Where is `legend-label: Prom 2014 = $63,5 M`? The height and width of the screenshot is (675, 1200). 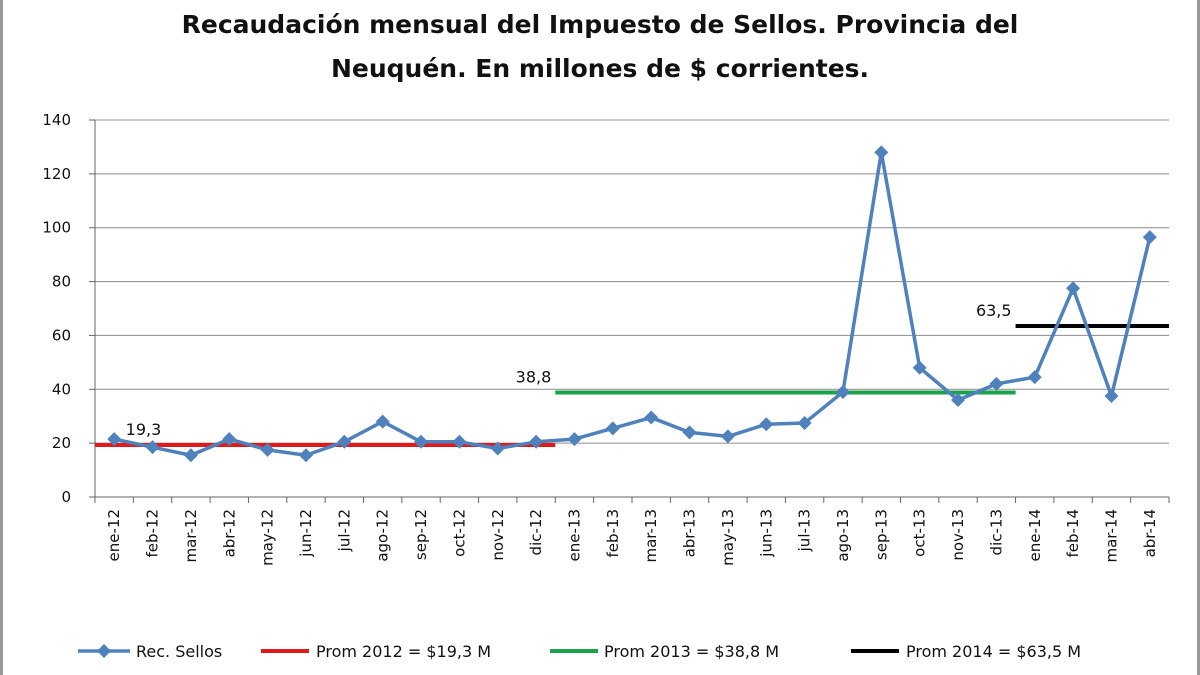 legend-label: Prom 2014 = $63,5 M is located at coordinates (993, 651).